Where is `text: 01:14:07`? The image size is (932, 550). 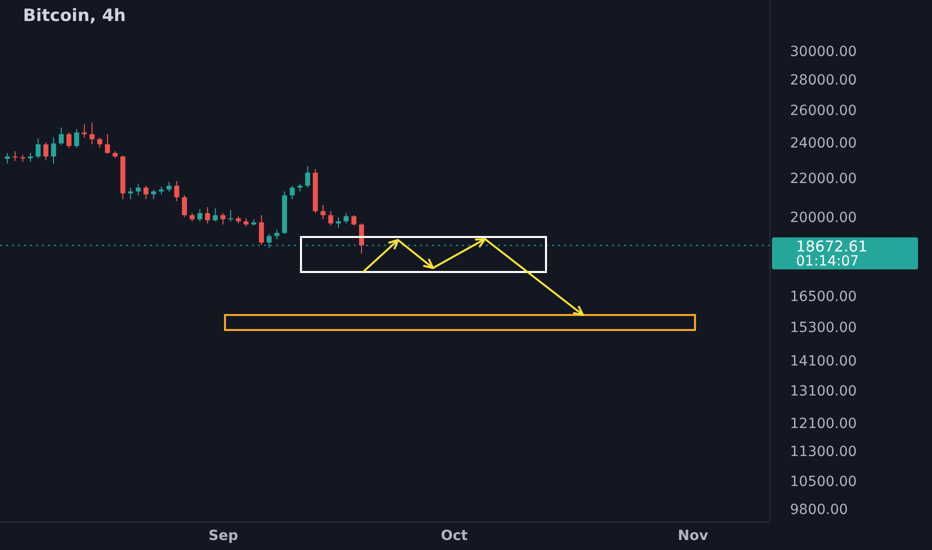 text: 01:14:07 is located at coordinates (827, 261).